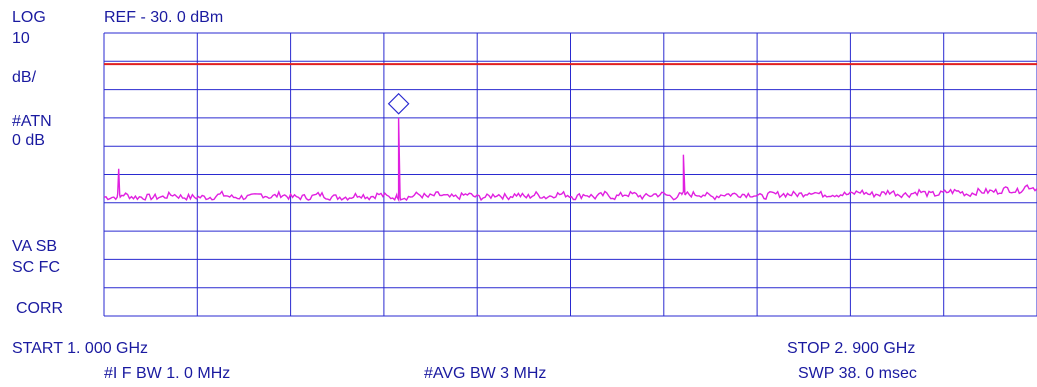  I want to click on if-bandwidth-label: #I F BW 1. 0 MHz, so click(167, 373).